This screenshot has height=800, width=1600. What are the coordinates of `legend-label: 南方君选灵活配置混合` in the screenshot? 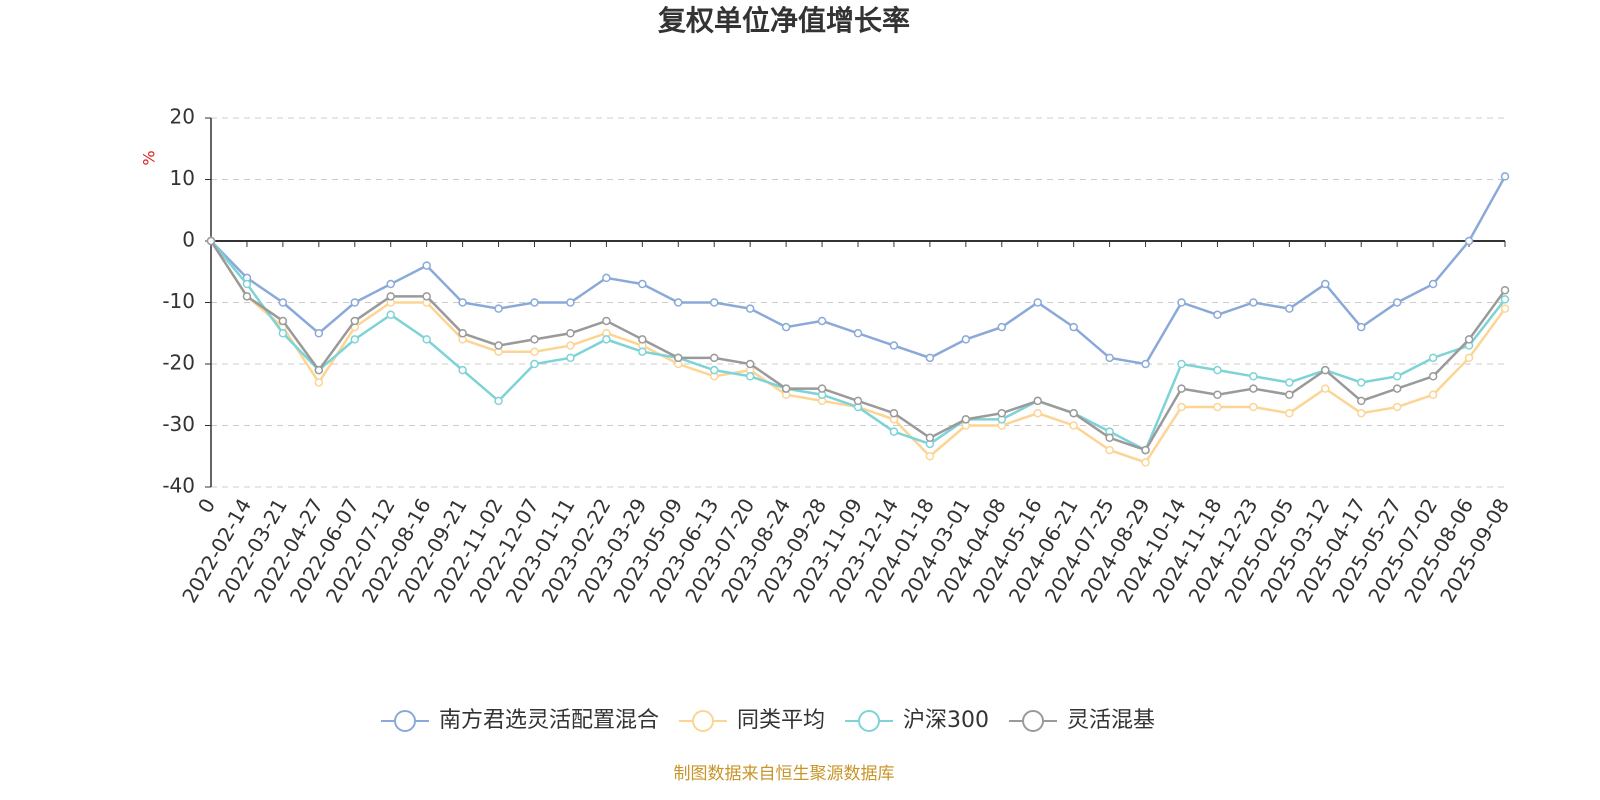 It's located at (549, 720).